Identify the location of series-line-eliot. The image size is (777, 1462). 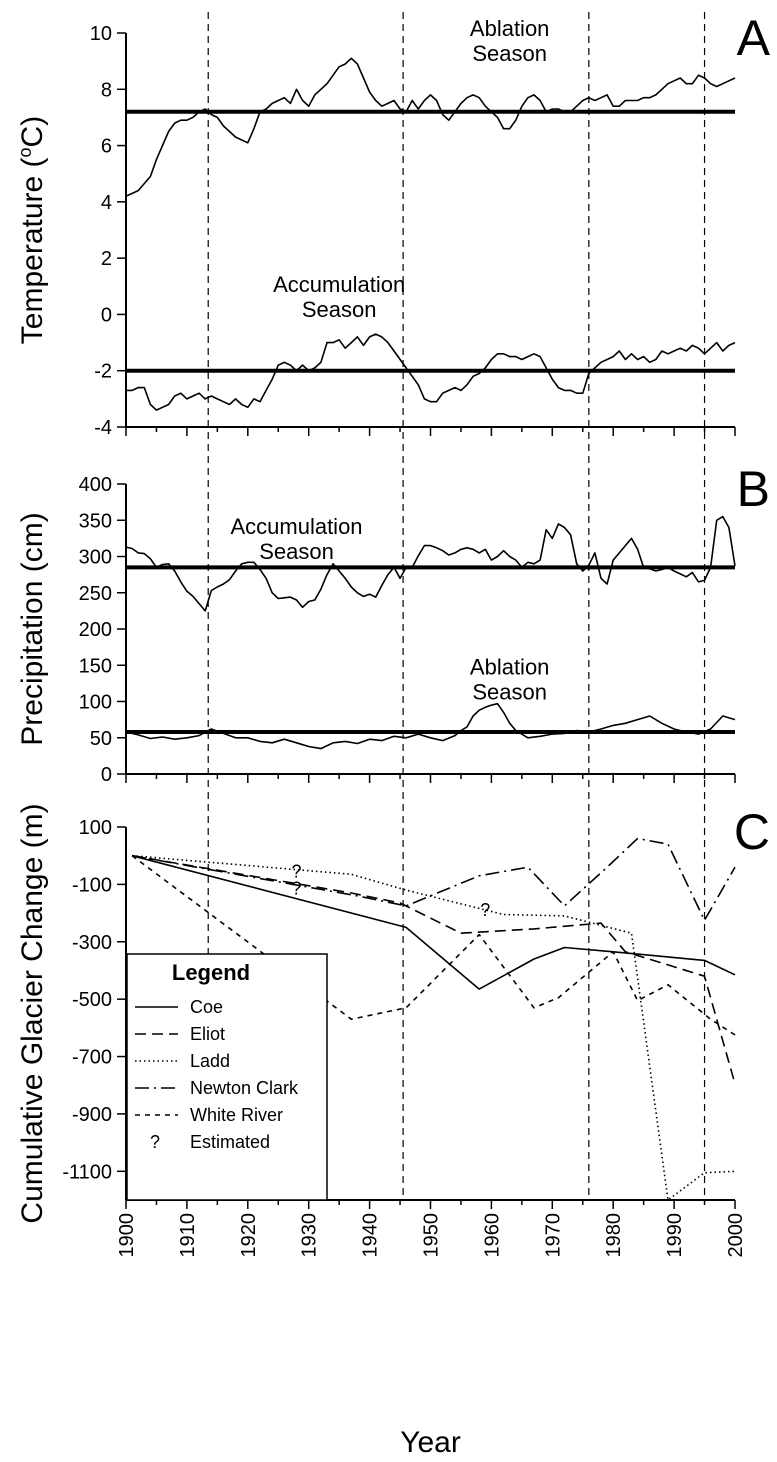
(433, 969).